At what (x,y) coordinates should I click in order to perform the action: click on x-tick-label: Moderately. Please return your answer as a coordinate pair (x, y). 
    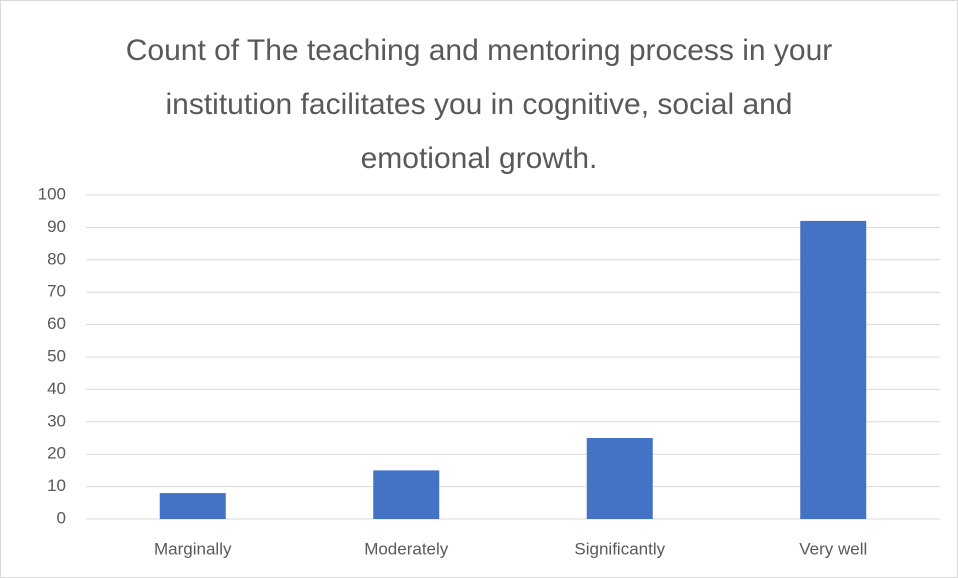
    Looking at the image, I should click on (406, 548).